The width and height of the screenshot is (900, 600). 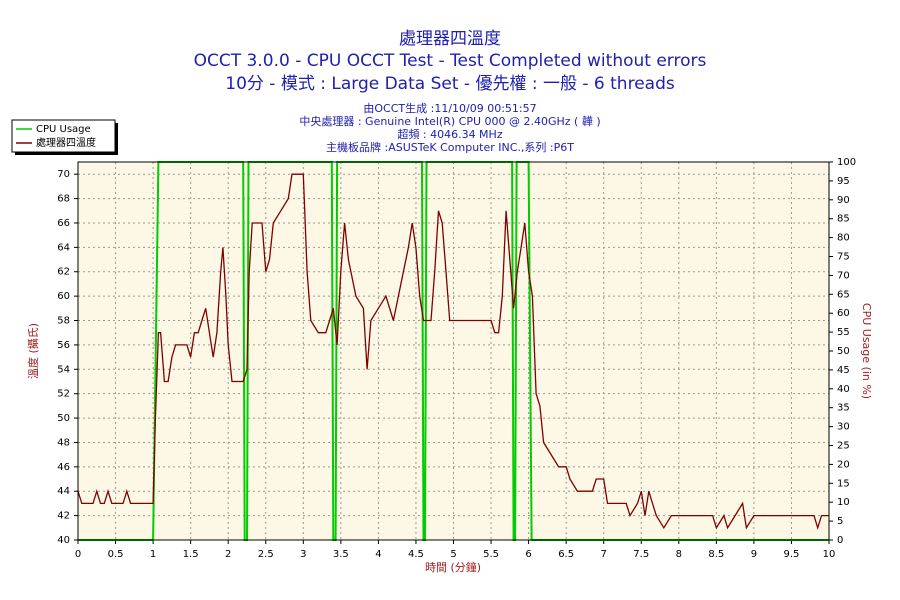 What do you see at coordinates (63, 345) in the screenshot?
I see `y-tick-label: 56` at bounding box center [63, 345].